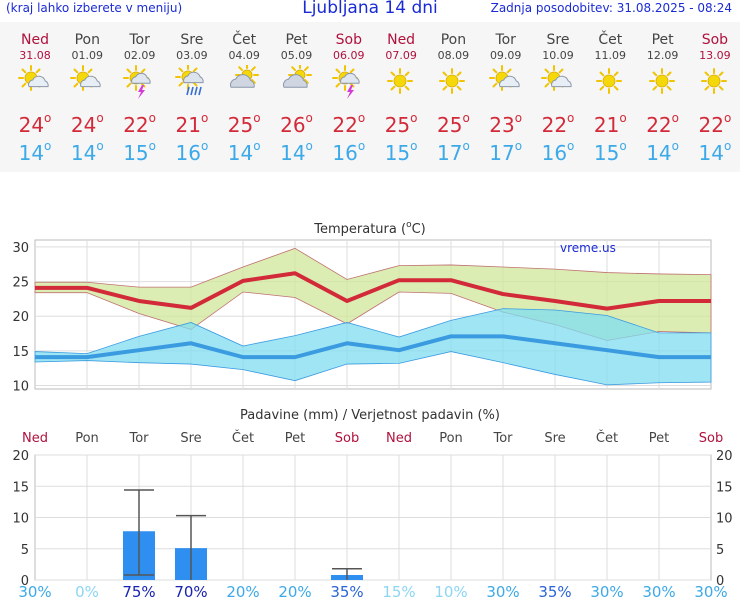 The image size is (740, 600). I want to click on temperature-tick-label: 20, so click(20, 317).